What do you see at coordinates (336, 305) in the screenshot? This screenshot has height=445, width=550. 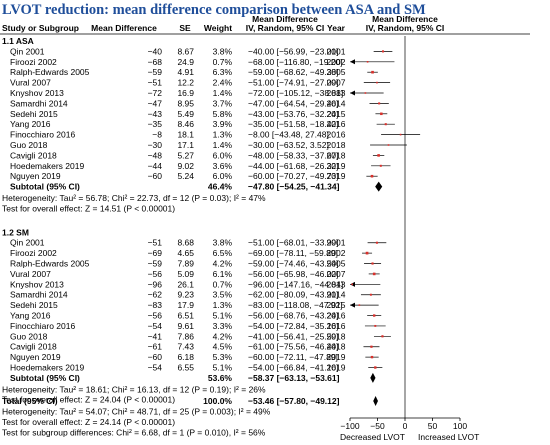 I see `study-year: 2015` at bounding box center [336, 305].